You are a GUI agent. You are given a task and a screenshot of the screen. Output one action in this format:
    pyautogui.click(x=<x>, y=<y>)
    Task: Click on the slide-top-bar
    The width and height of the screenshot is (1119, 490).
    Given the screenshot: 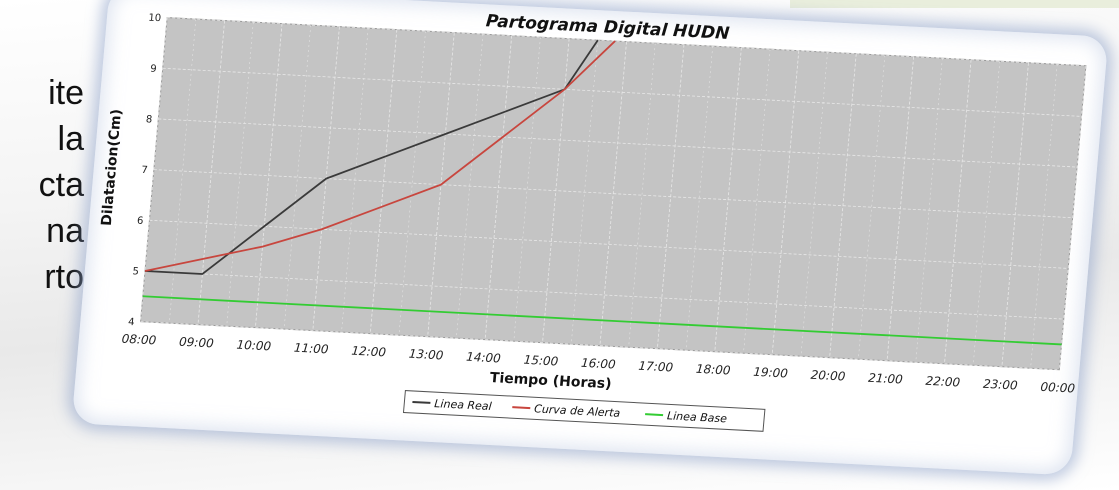 What is the action you would take?
    pyautogui.click(x=954, y=4)
    